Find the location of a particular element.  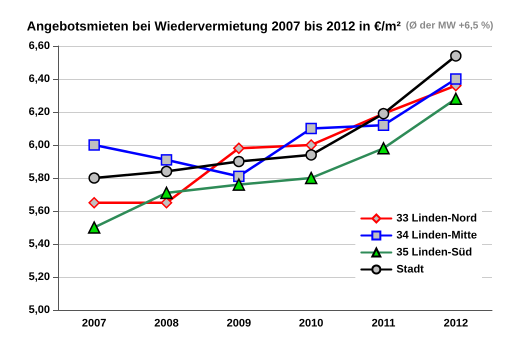

x-tick-label: 2011 is located at coordinates (384, 324).